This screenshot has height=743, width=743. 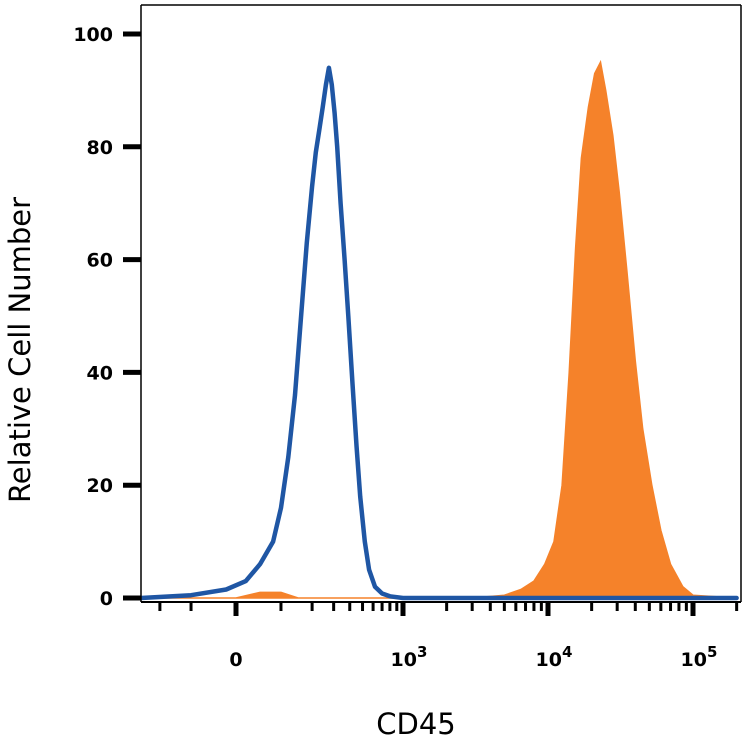 I want to click on y-tick-label: 40, so click(x=100, y=373).